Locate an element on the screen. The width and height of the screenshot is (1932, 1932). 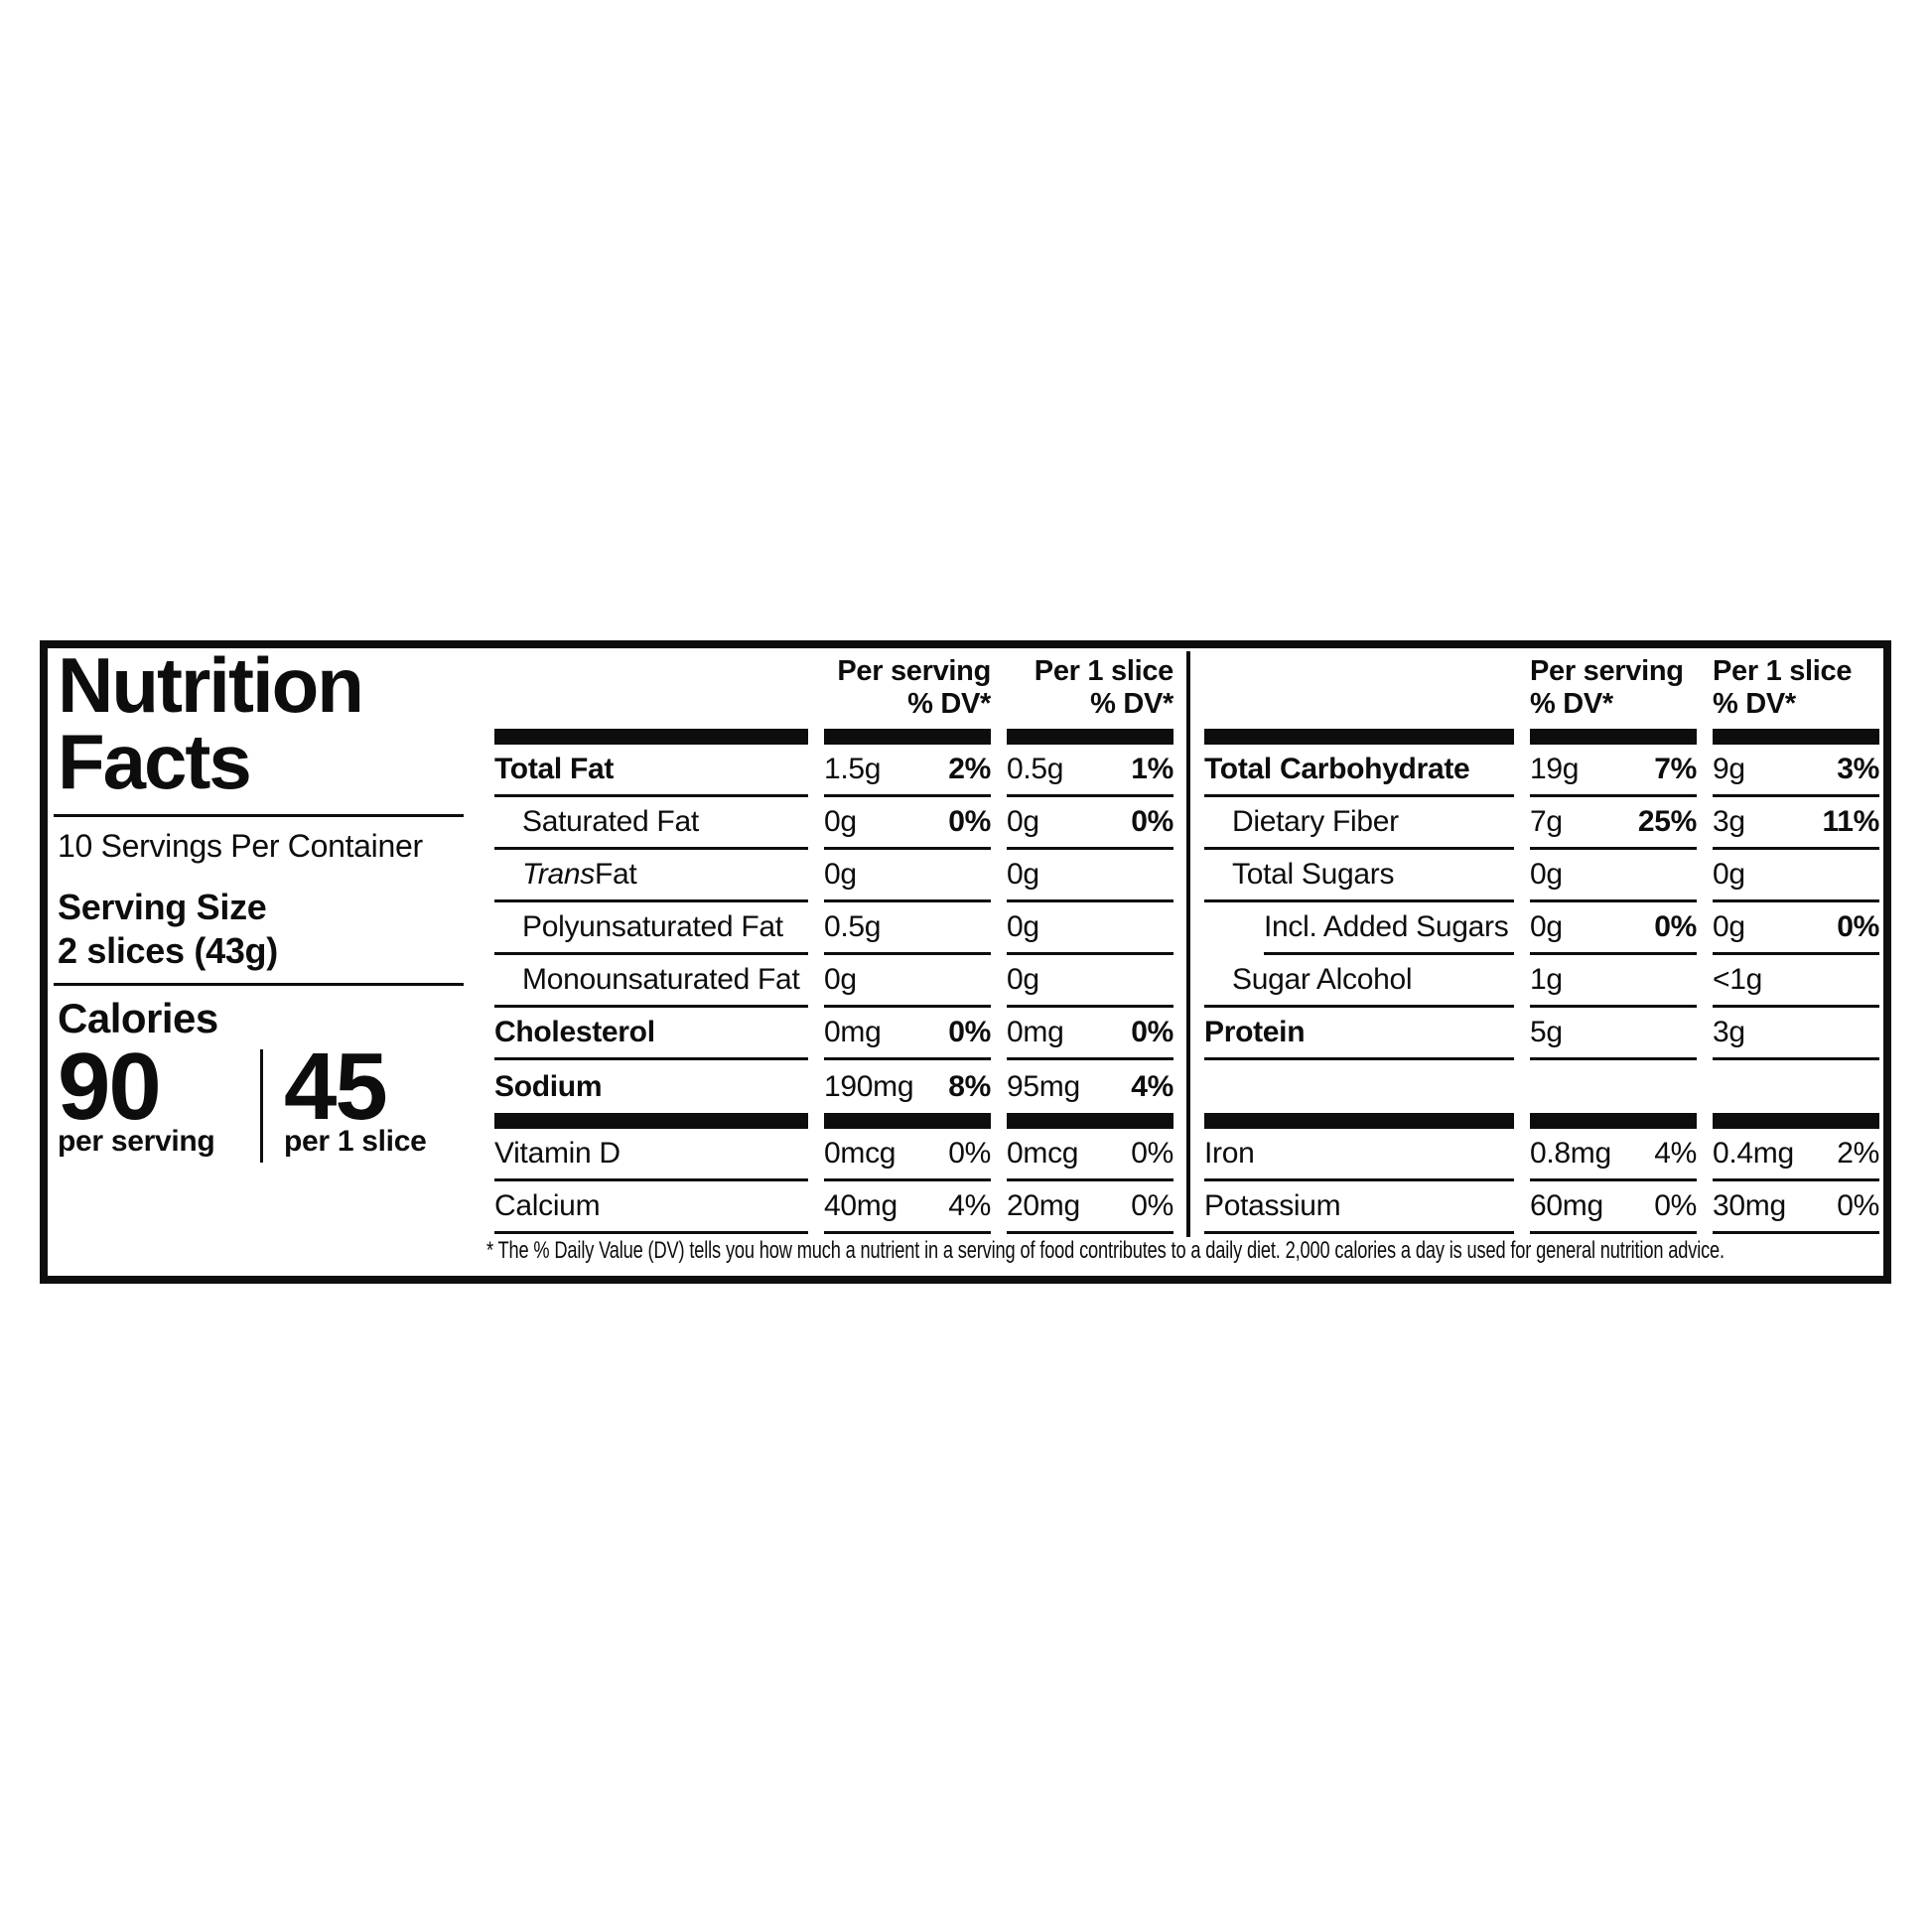
nutrient-name: Calcium is located at coordinates (651, 1207).